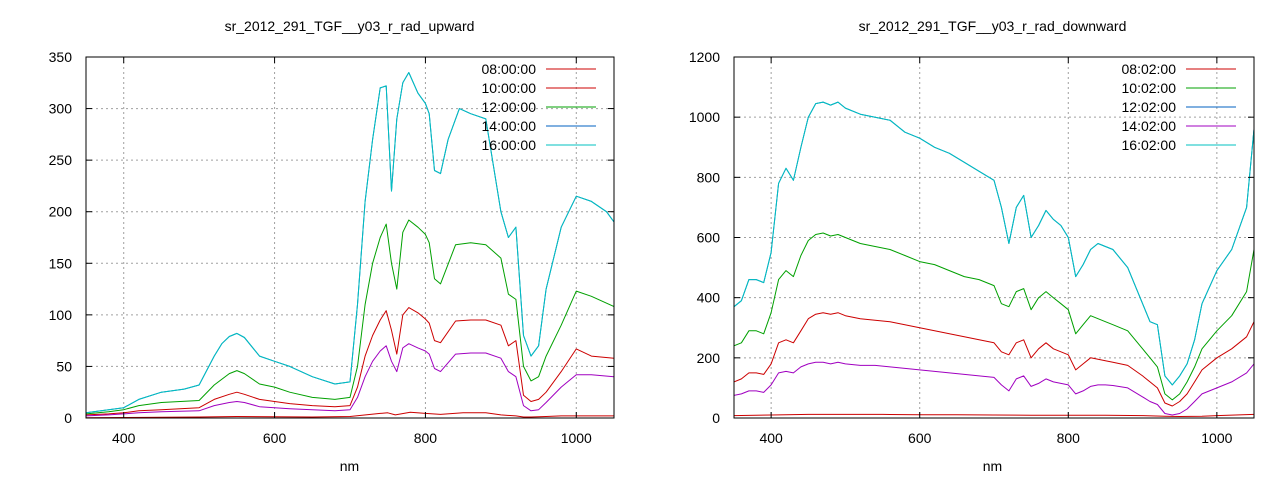  What do you see at coordinates (61, 109) in the screenshot?
I see `y-tick-label: 300` at bounding box center [61, 109].